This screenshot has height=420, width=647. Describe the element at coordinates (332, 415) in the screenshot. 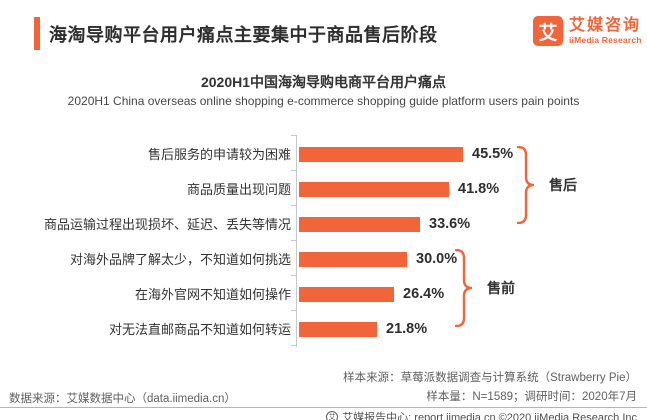

I see `iimedia-round-icon: 艾` at that location.